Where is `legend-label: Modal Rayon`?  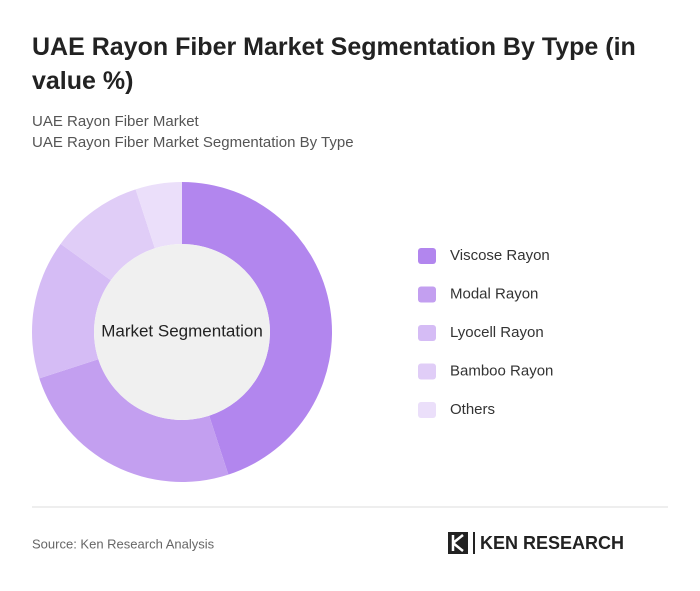 legend-label: Modal Rayon is located at coordinates (494, 293).